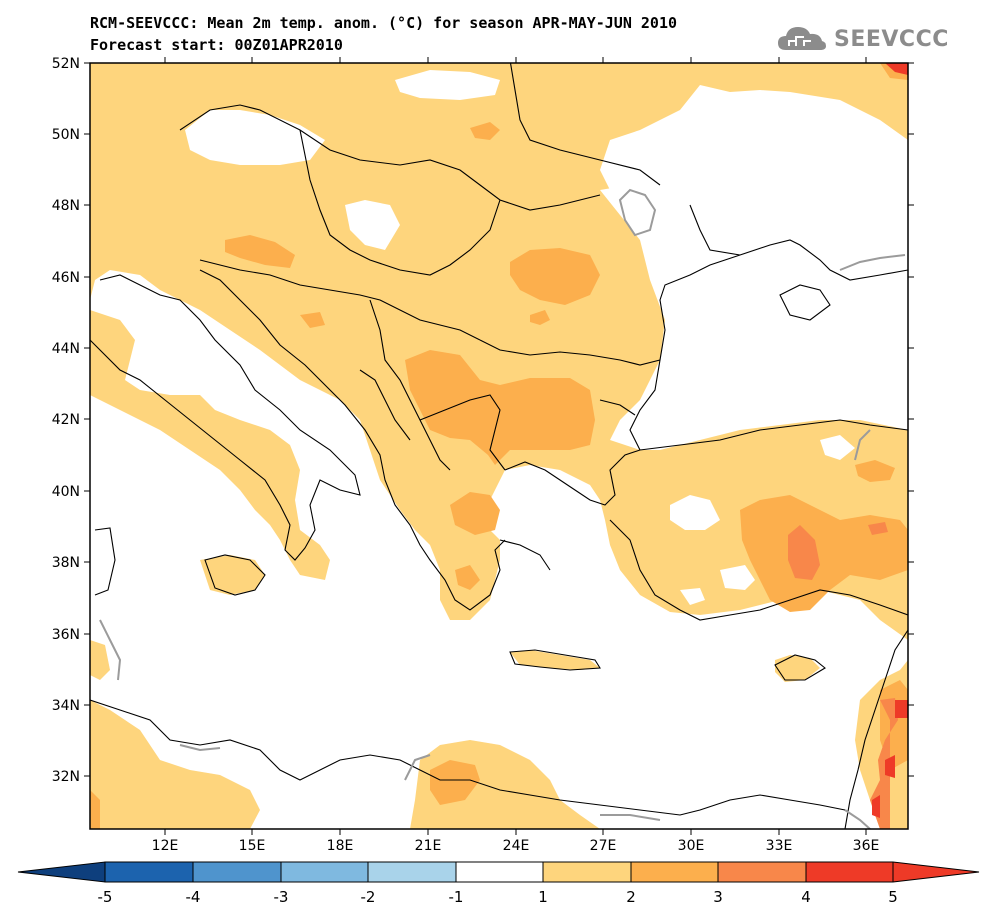 The image size is (997, 920). I want to click on lon-label-12e: 12E, so click(165, 846).